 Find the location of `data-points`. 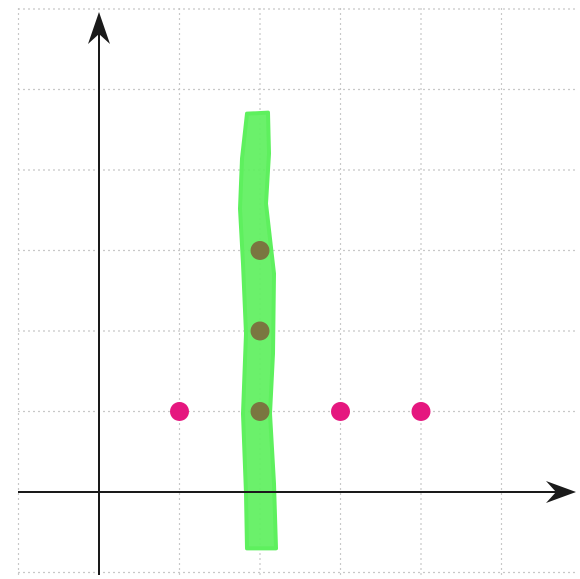

data-points is located at coordinates (300, 331).